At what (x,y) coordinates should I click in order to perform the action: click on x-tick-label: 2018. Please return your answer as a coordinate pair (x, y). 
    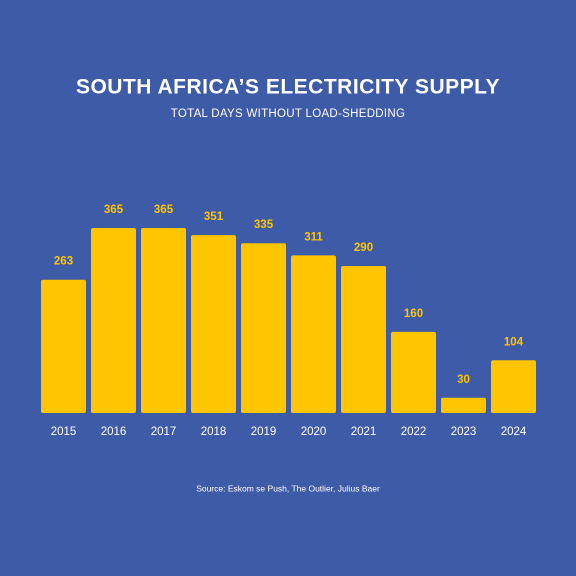
    Looking at the image, I should click on (214, 432).